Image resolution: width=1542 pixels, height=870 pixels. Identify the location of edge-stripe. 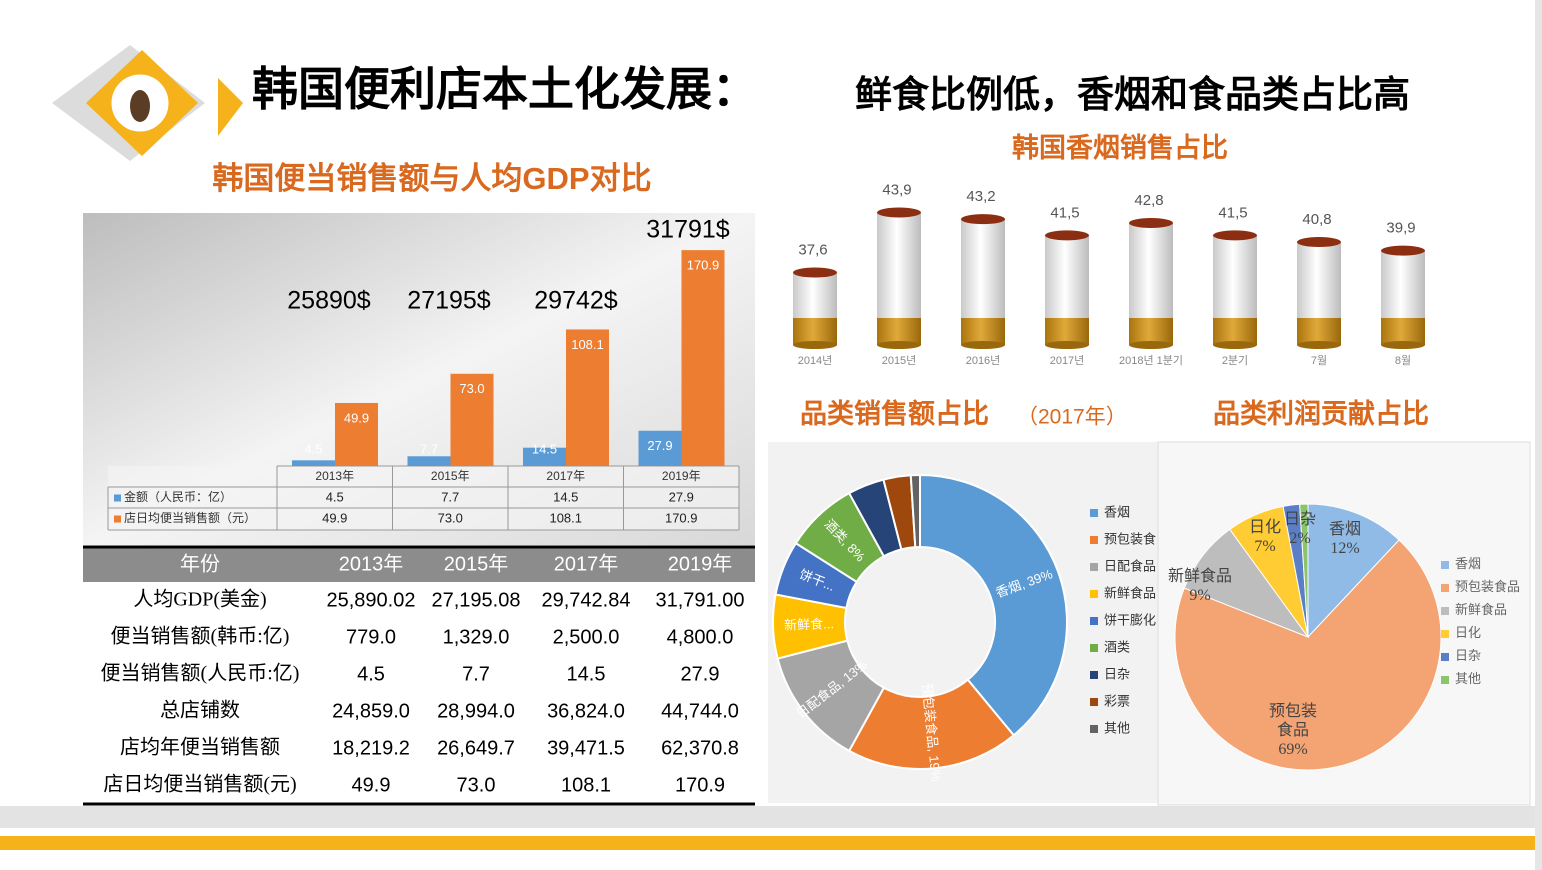
(1538, 435).